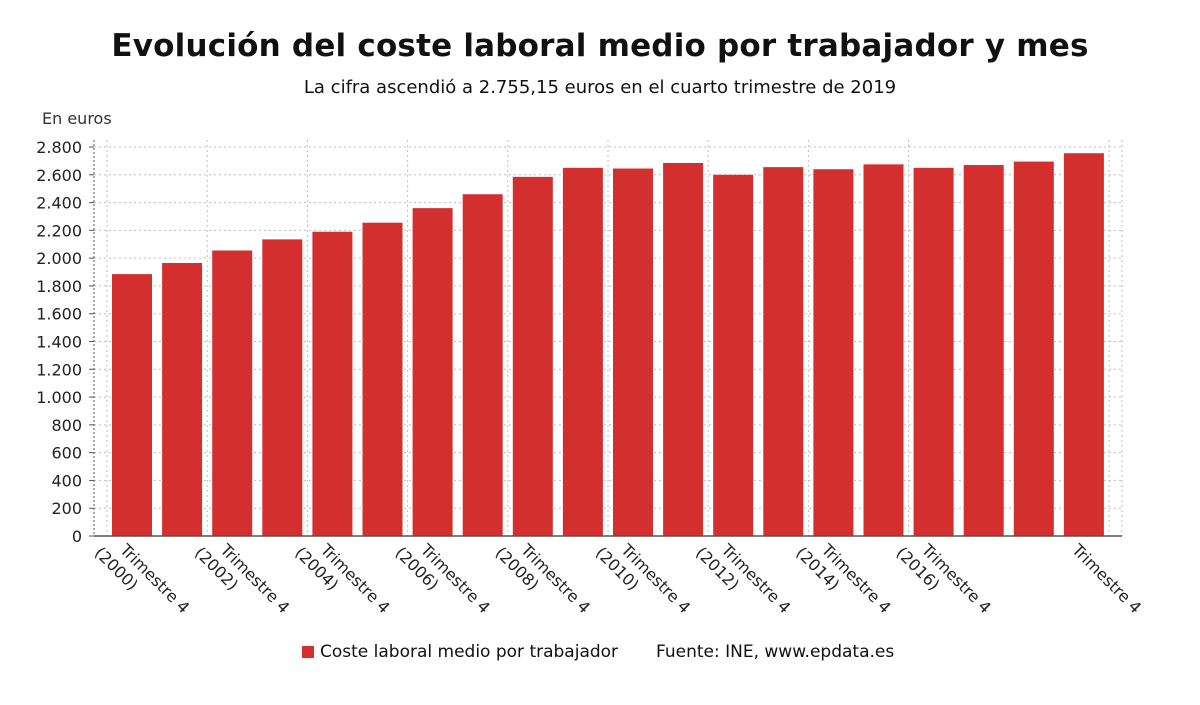 The image size is (1200, 705). I want to click on x-tick-label: Trimestre 4(2006), so click(442, 579).